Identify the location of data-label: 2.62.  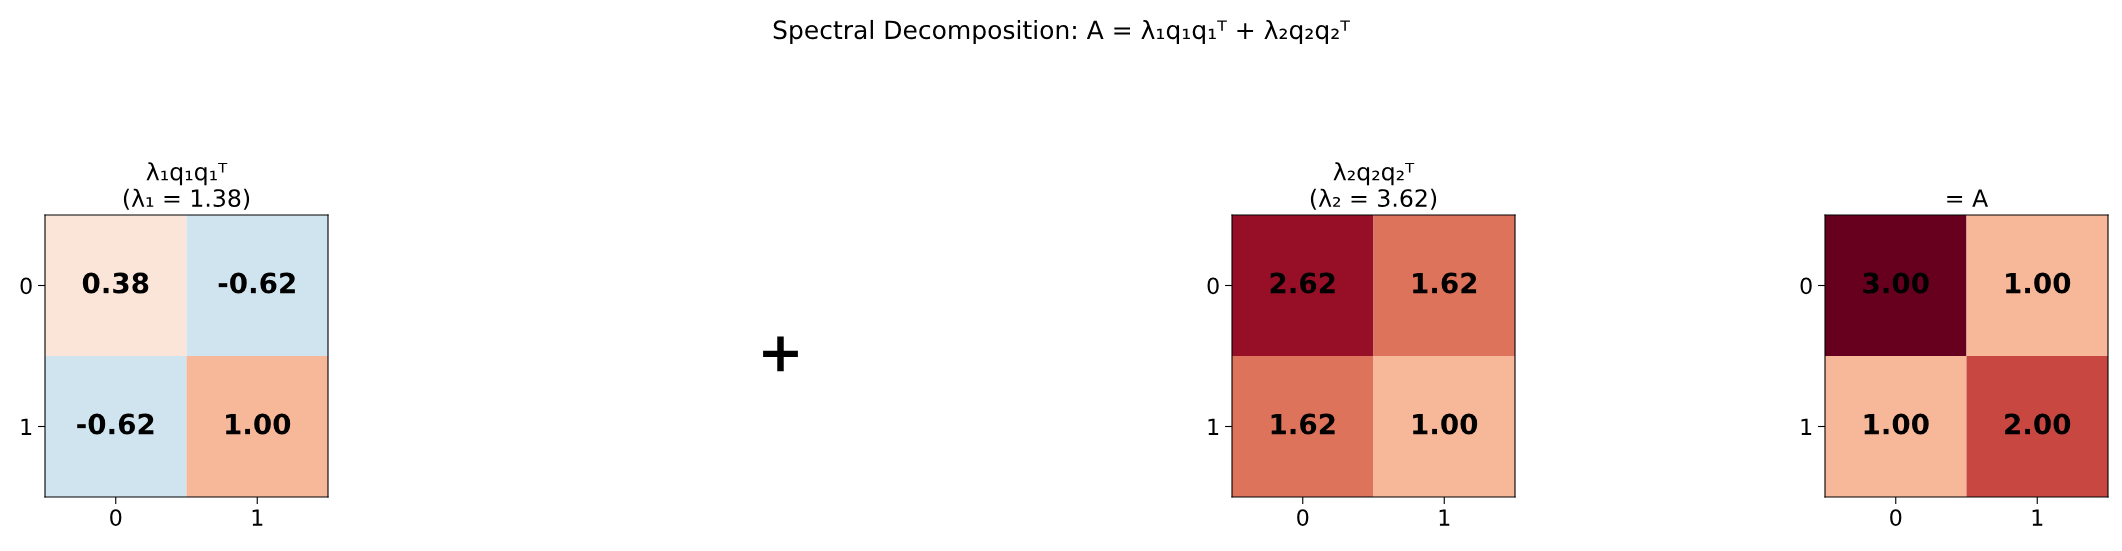
(1302, 283).